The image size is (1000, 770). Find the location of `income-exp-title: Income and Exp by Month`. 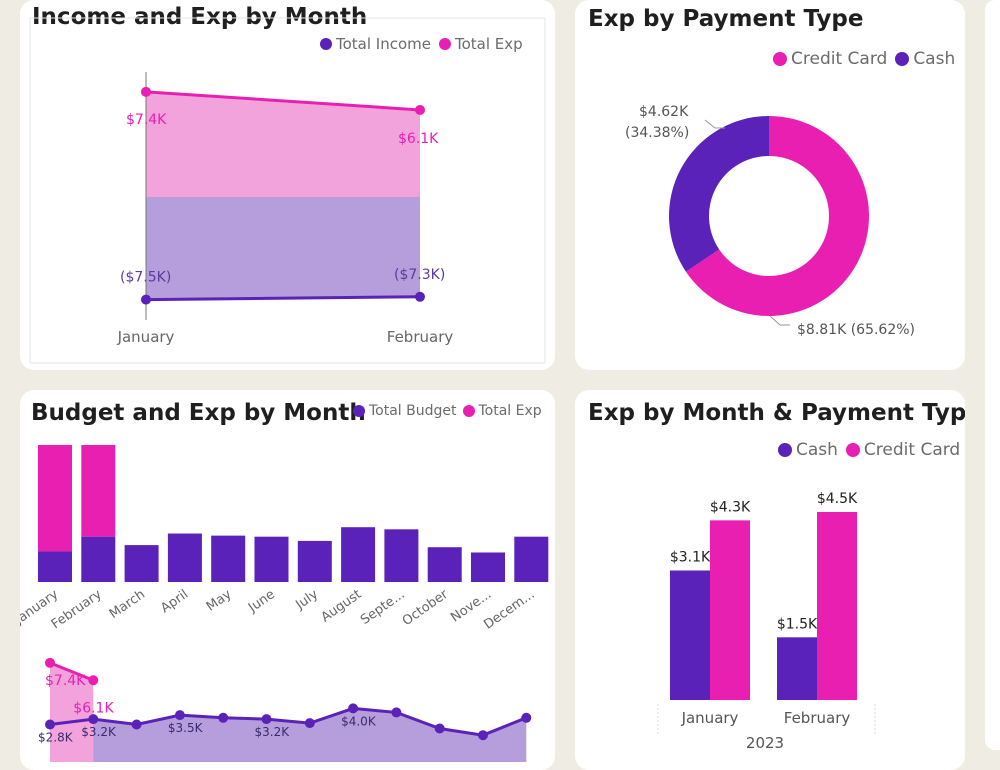

income-exp-title: Income and Exp by Month is located at coordinates (200, 17).